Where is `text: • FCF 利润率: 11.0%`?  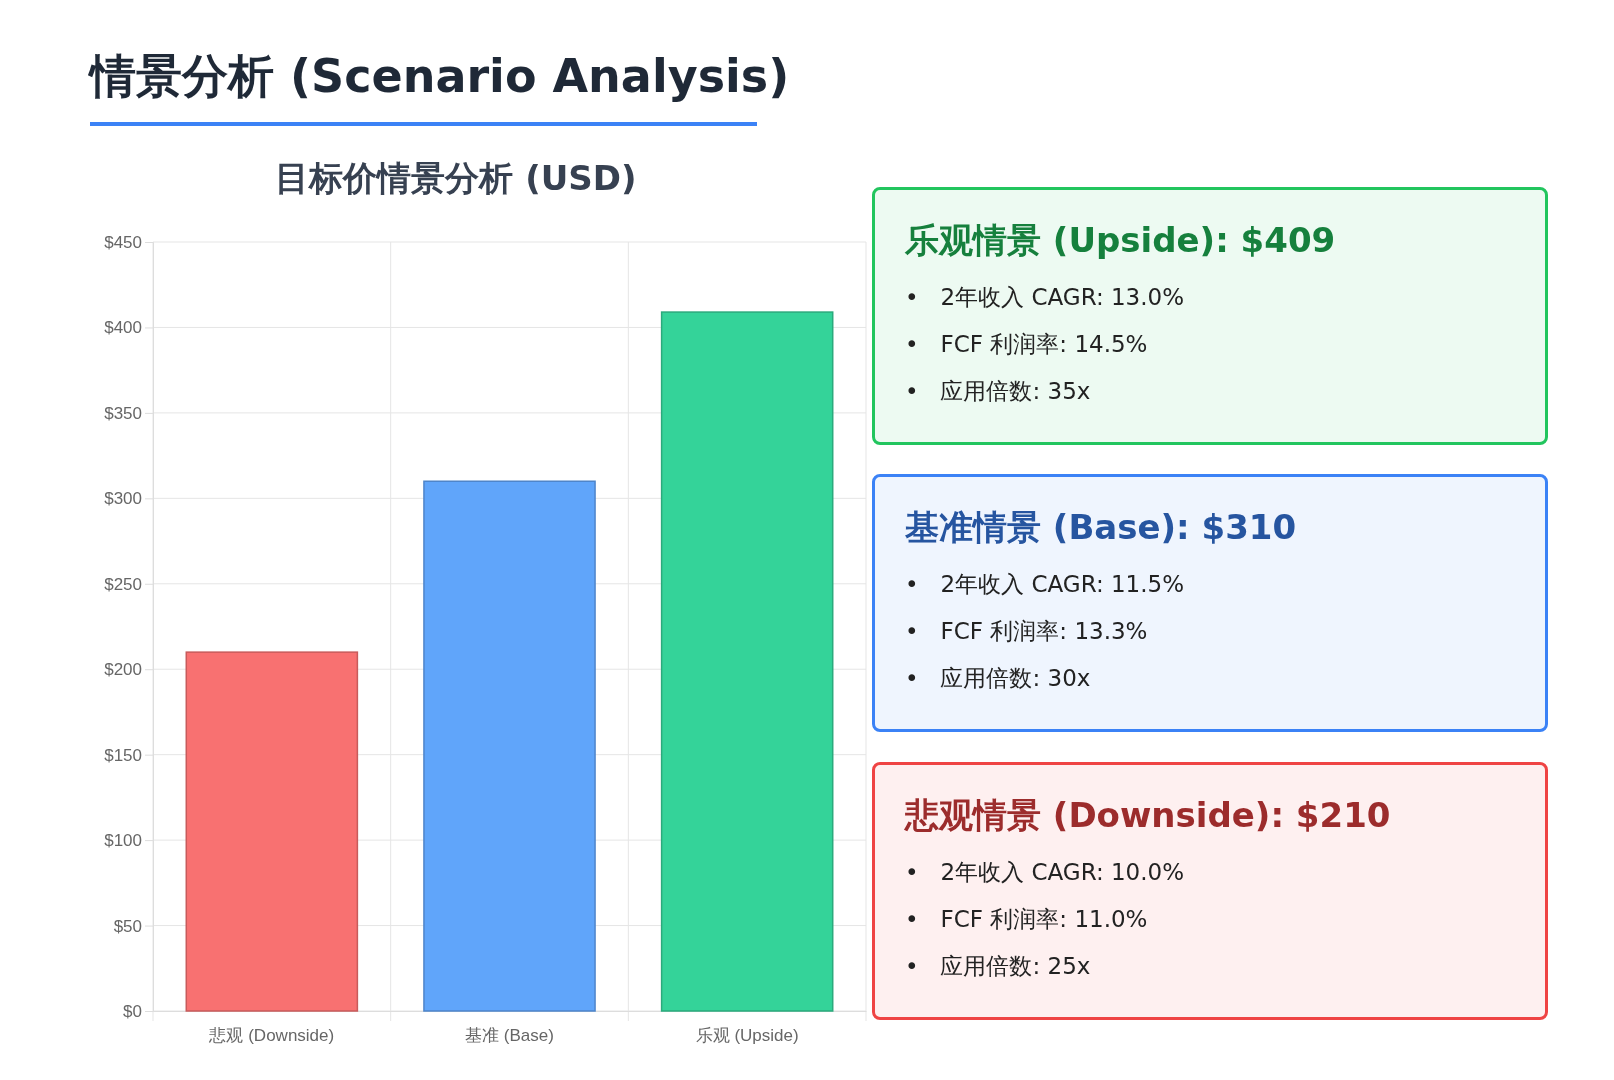 text: • FCF 利润率: 11.0% is located at coordinates (1027, 919).